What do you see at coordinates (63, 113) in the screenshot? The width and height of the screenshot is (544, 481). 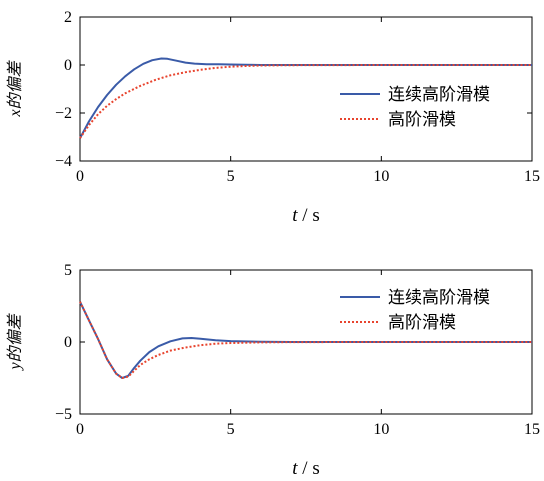 I see `y-tick-label: −2` at bounding box center [63, 113].